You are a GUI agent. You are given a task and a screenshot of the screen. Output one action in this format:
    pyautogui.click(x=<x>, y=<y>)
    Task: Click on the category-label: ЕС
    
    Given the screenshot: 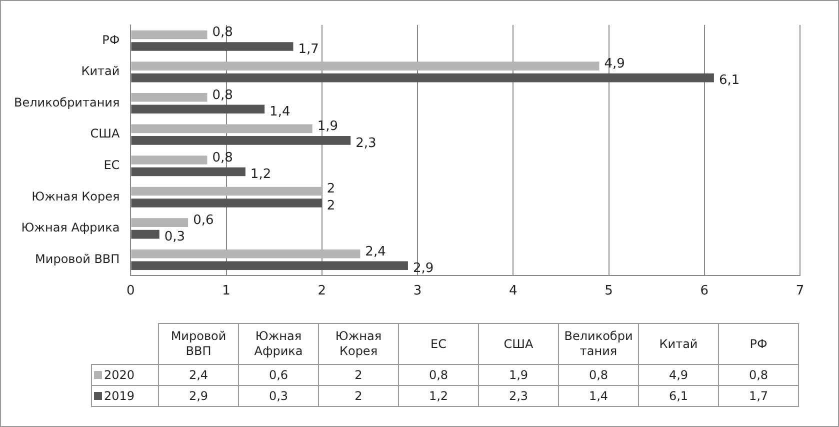 What is the action you would take?
    pyautogui.click(x=438, y=343)
    